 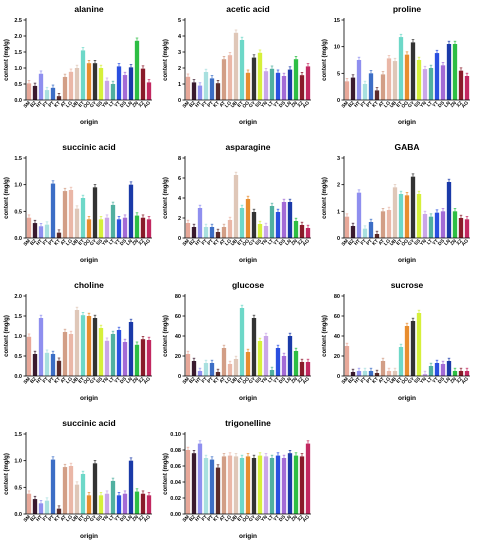 I want to click on chart-title: alanine, so click(x=89, y=9).